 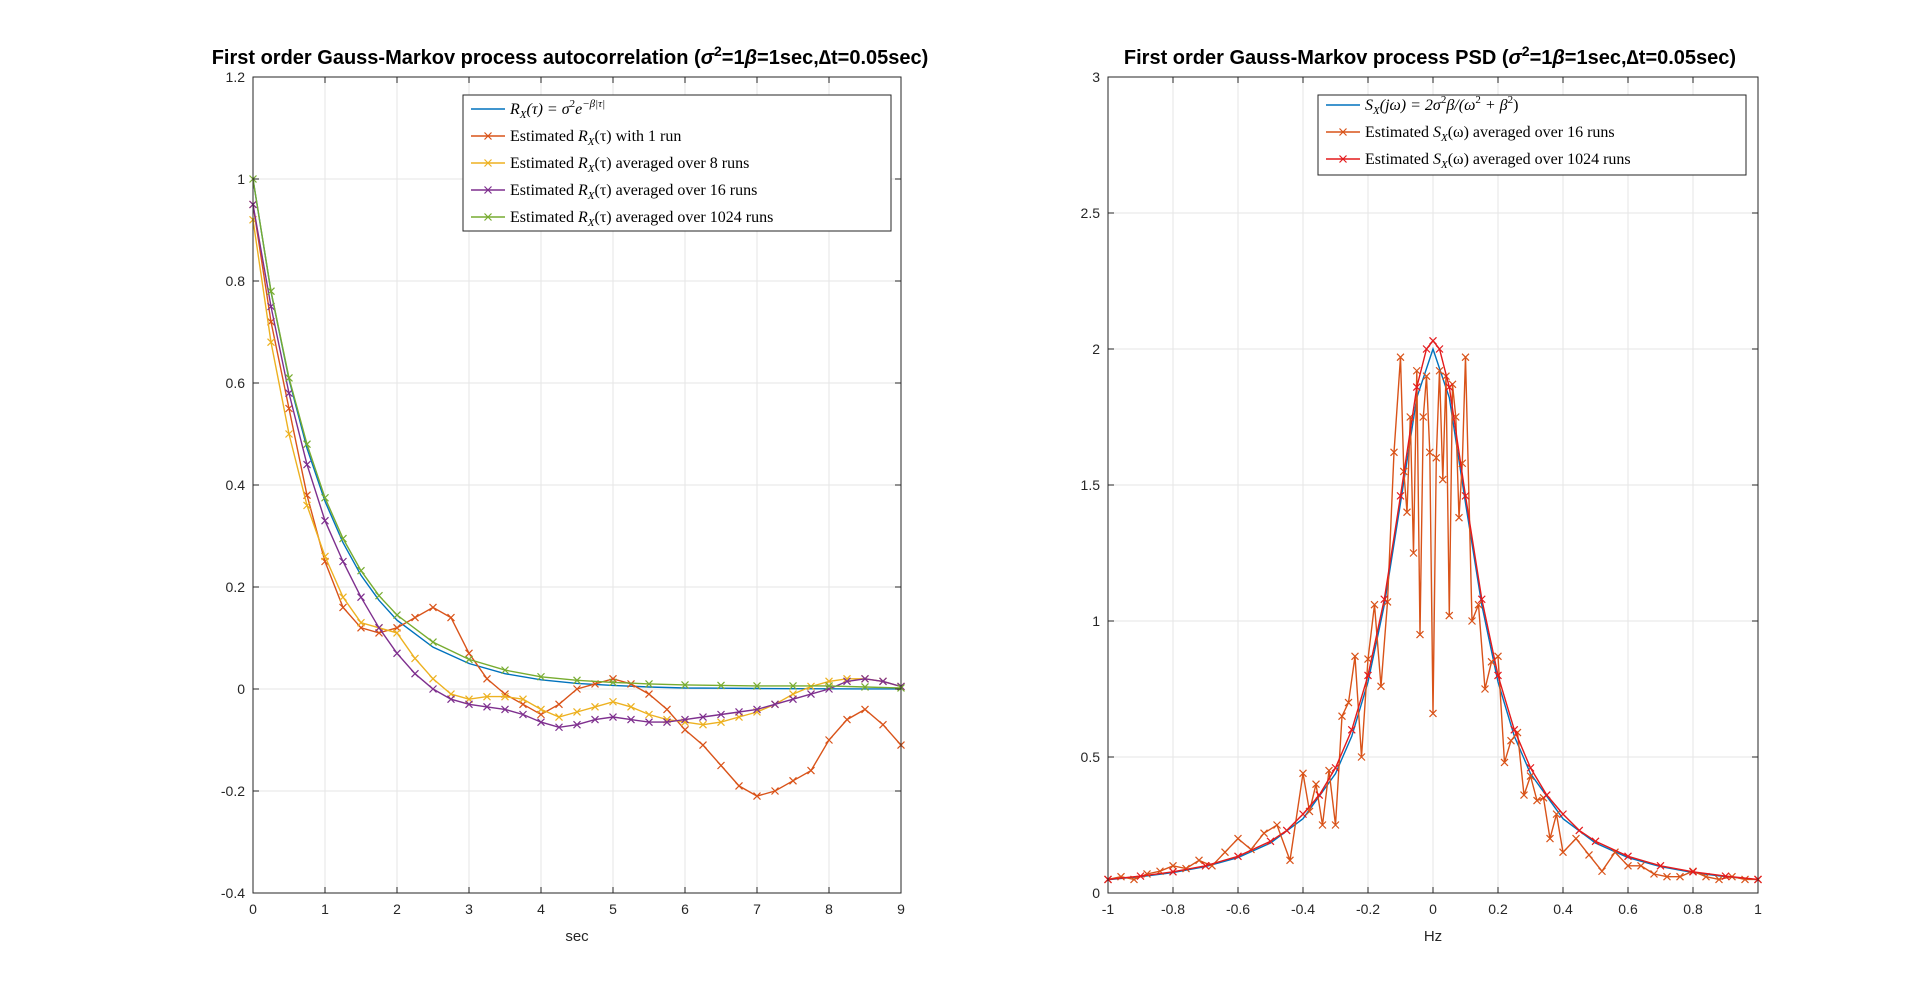 What do you see at coordinates (1091, 213) in the screenshot?
I see `y-tick-label: 2.5` at bounding box center [1091, 213].